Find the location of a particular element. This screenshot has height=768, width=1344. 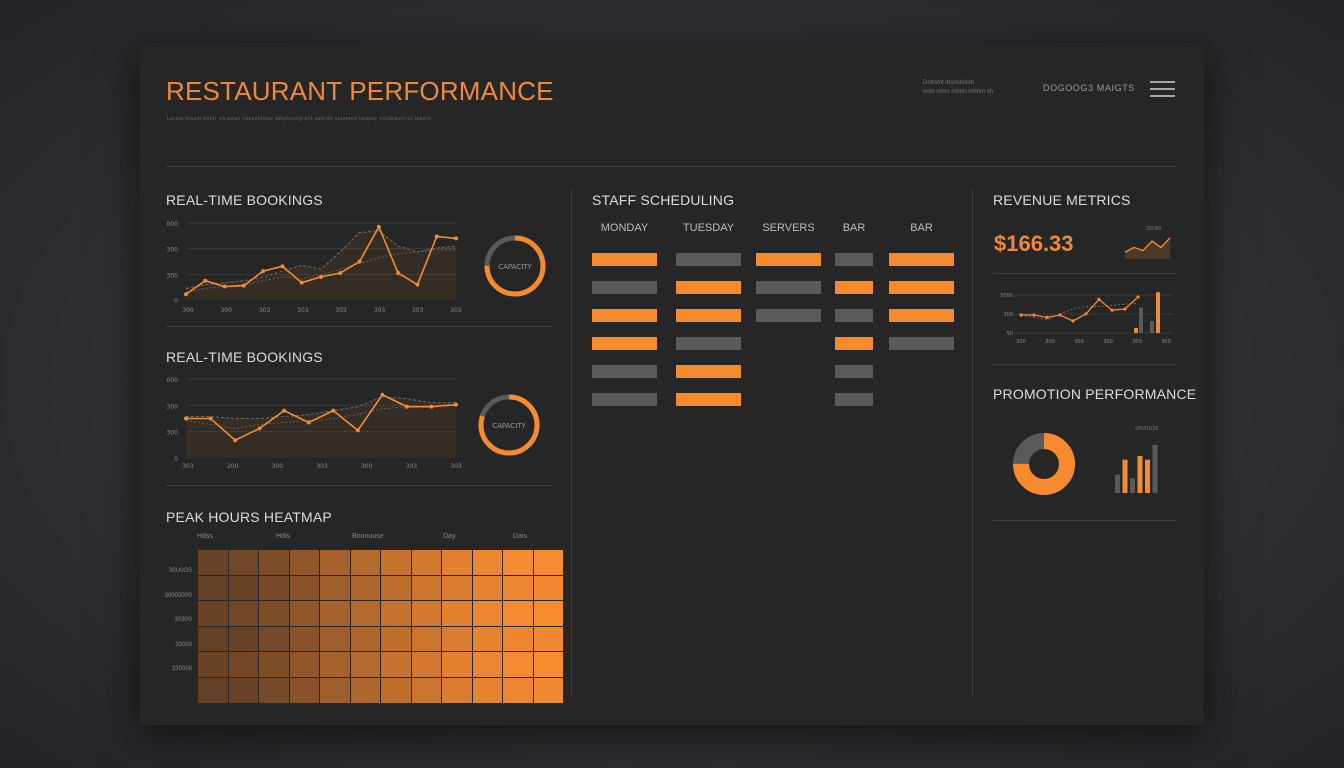

heatmap-row-label: 3030S is located at coordinates (183, 620).